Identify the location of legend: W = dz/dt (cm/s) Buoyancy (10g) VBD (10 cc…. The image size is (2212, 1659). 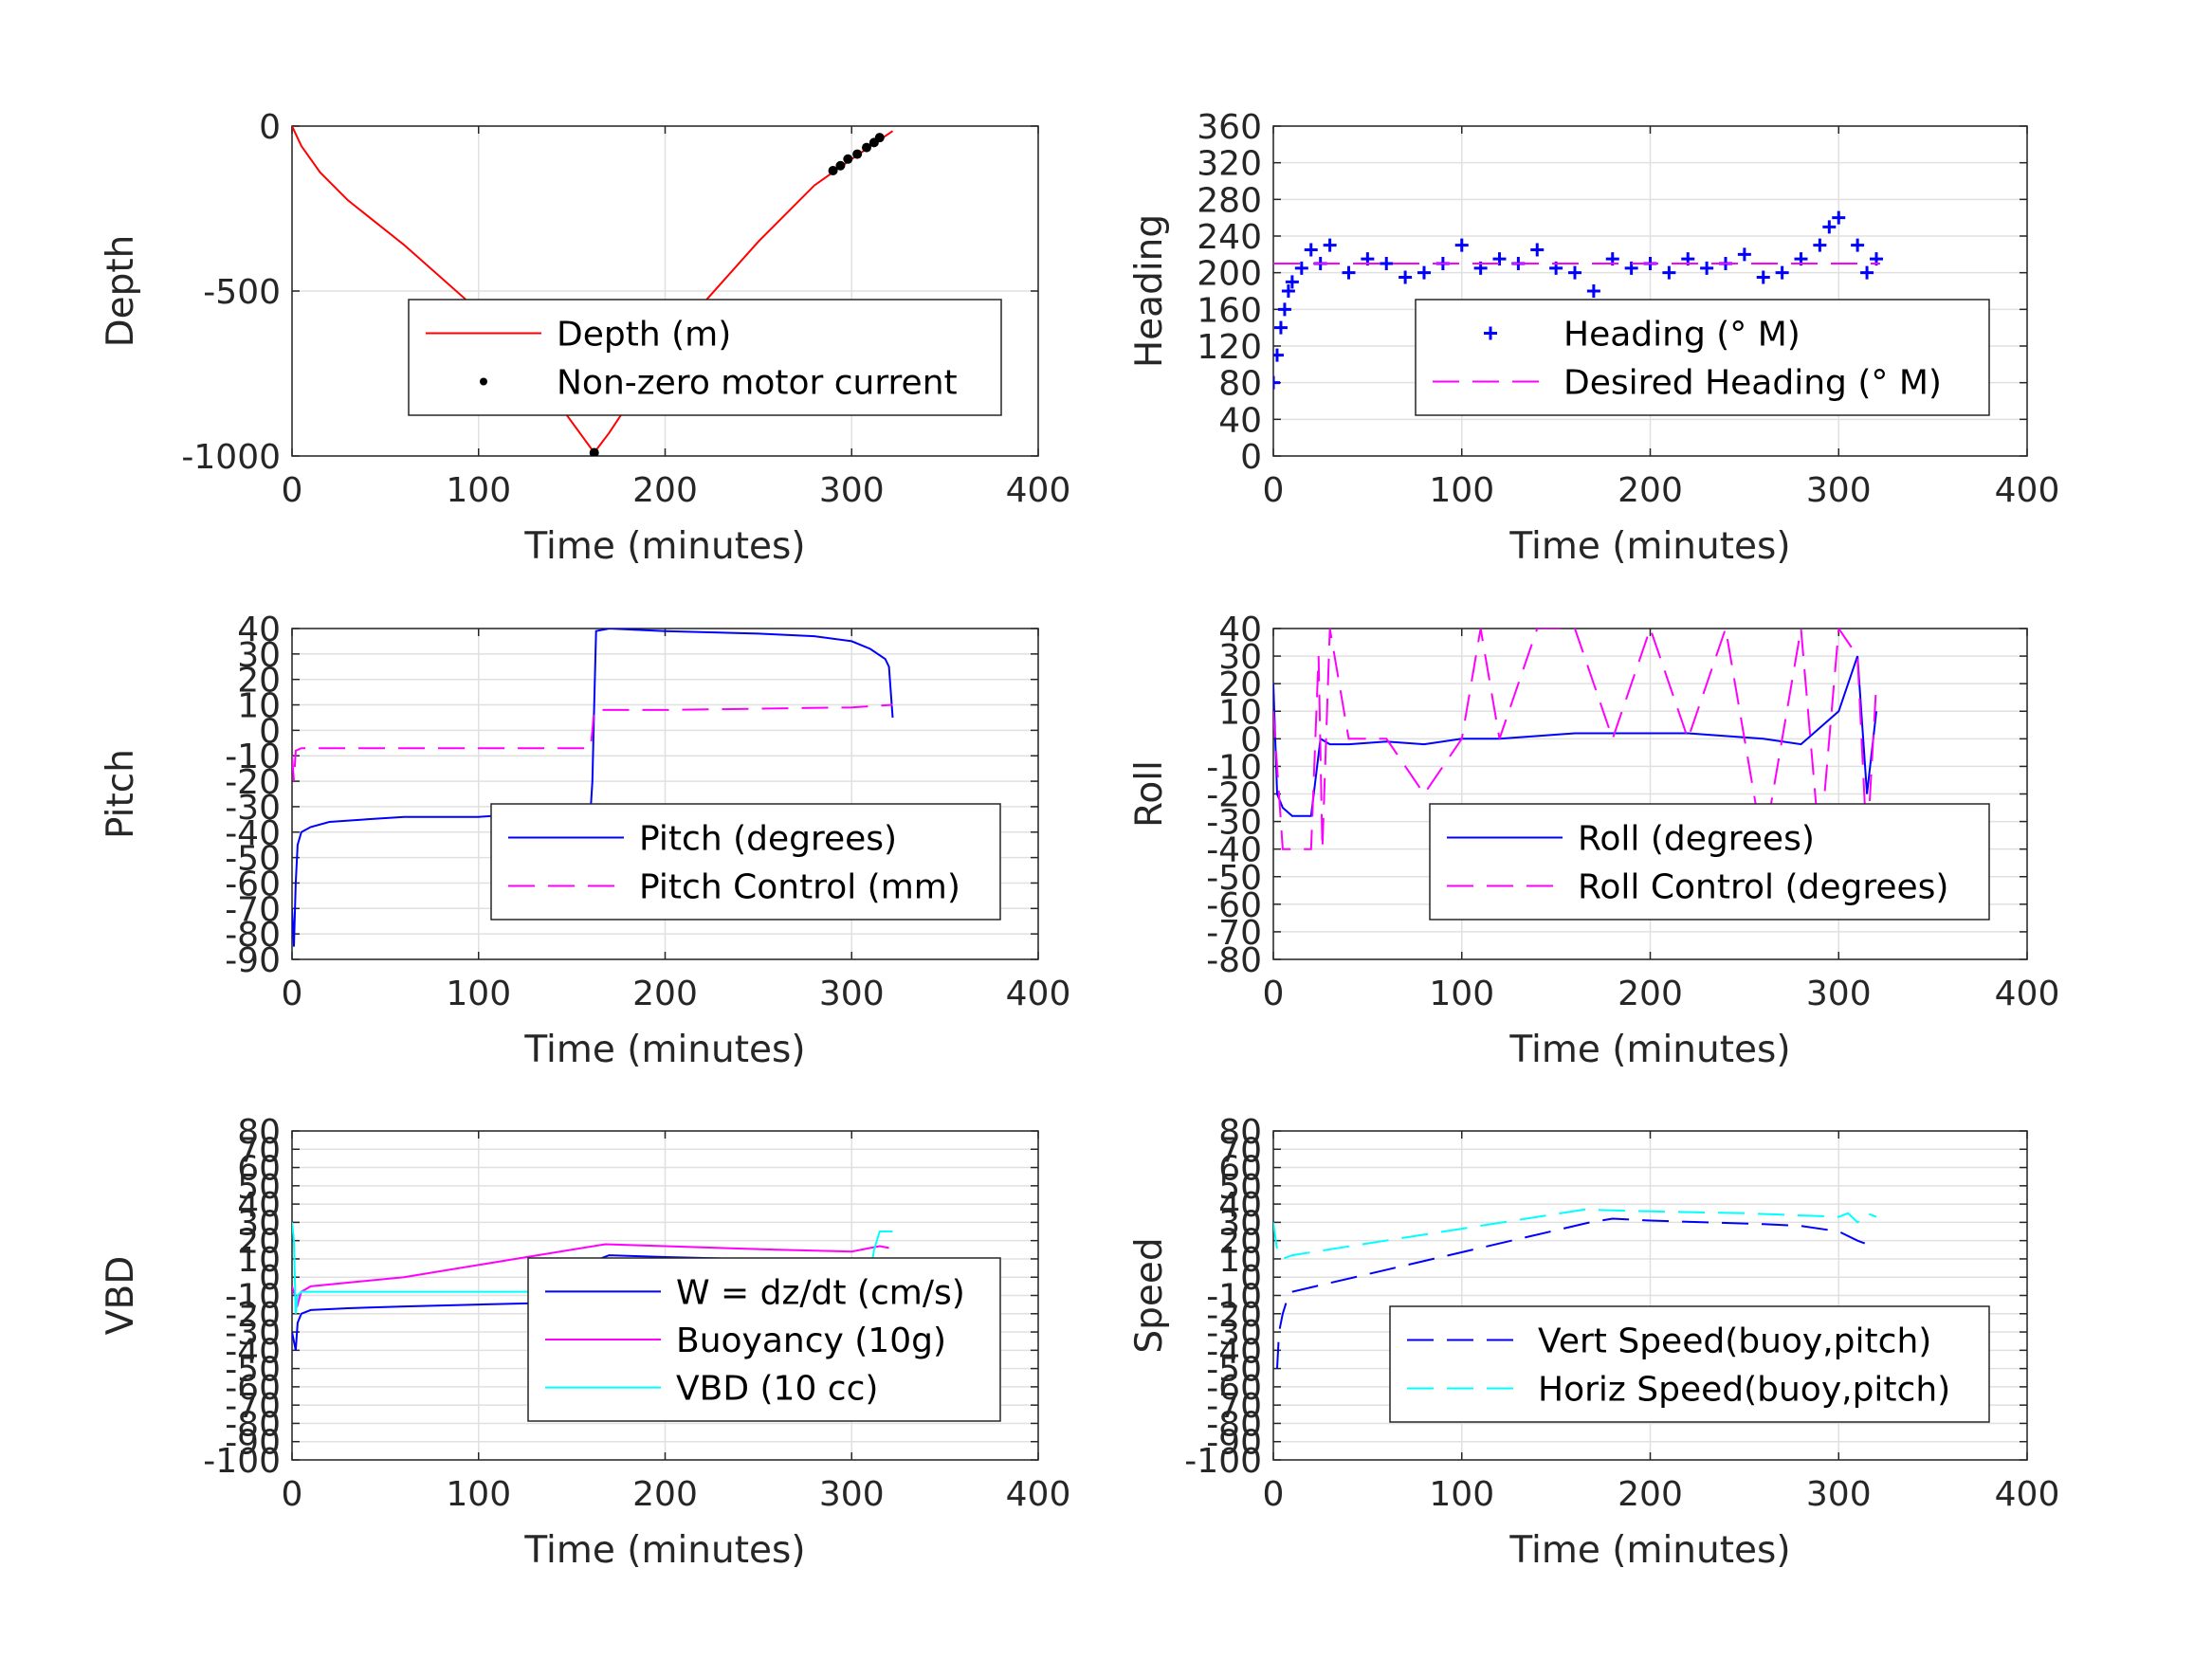
(764, 1339).